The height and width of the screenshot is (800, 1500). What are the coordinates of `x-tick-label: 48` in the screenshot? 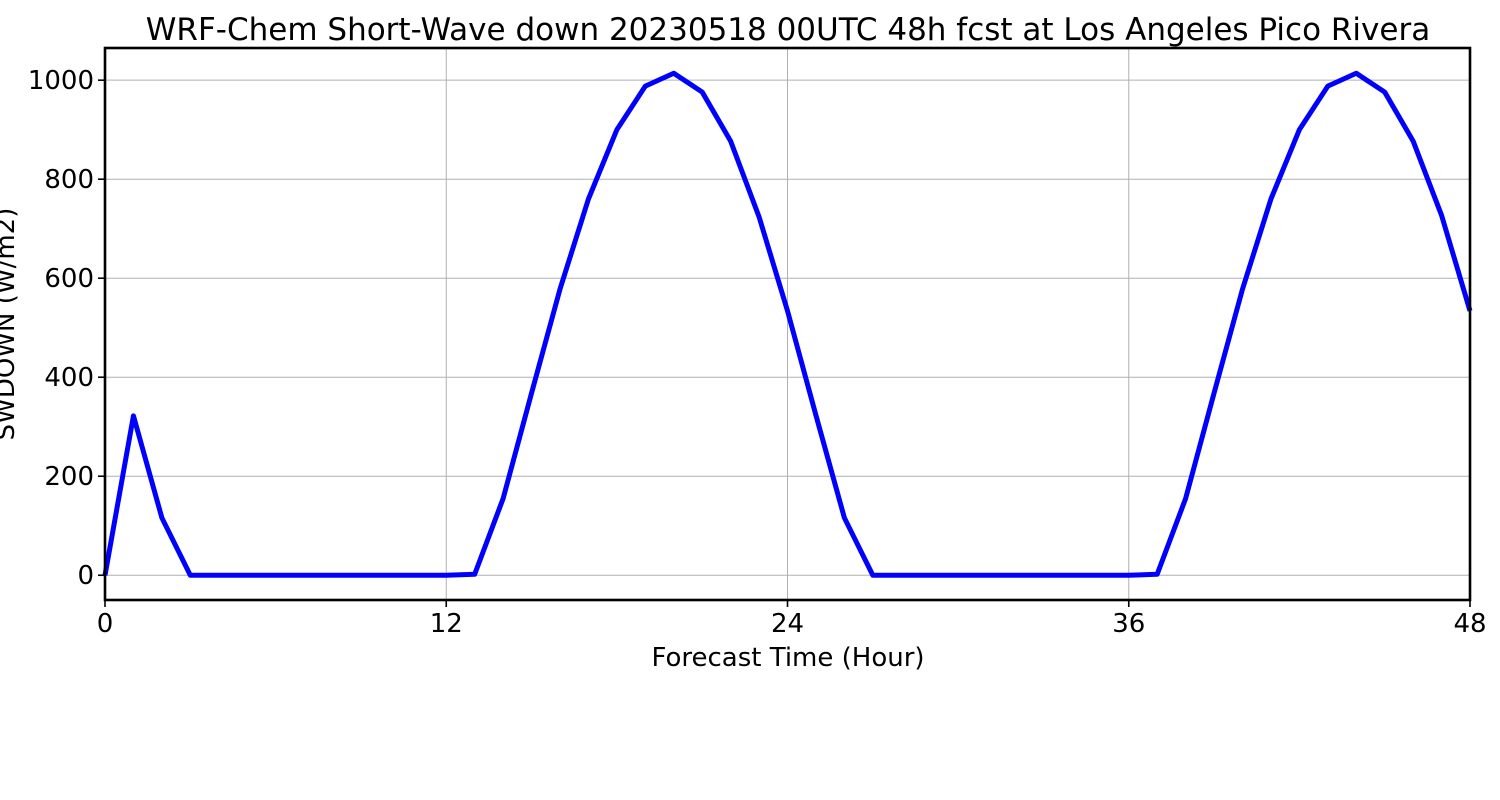 It's located at (1469, 624).